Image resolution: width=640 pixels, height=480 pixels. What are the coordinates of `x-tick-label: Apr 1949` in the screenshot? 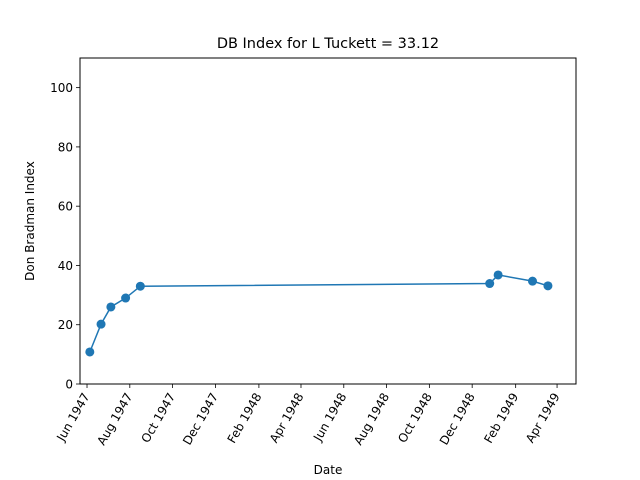 It's located at (543, 418).